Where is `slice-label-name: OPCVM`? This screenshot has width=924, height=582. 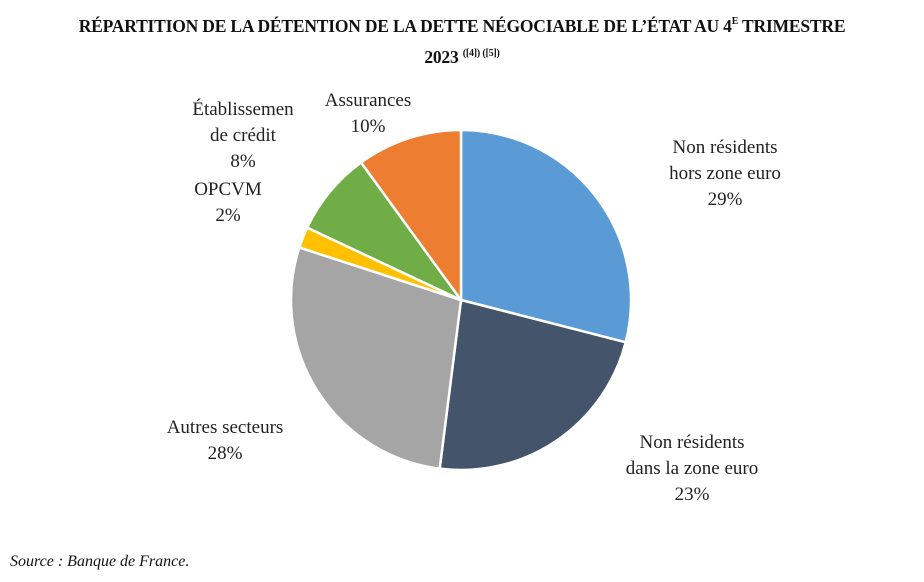 slice-label-name: OPCVM is located at coordinates (228, 189).